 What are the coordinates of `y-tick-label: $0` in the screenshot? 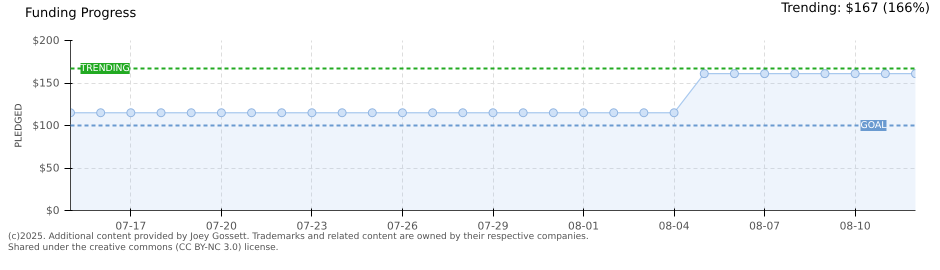 It's located at (53, 210).